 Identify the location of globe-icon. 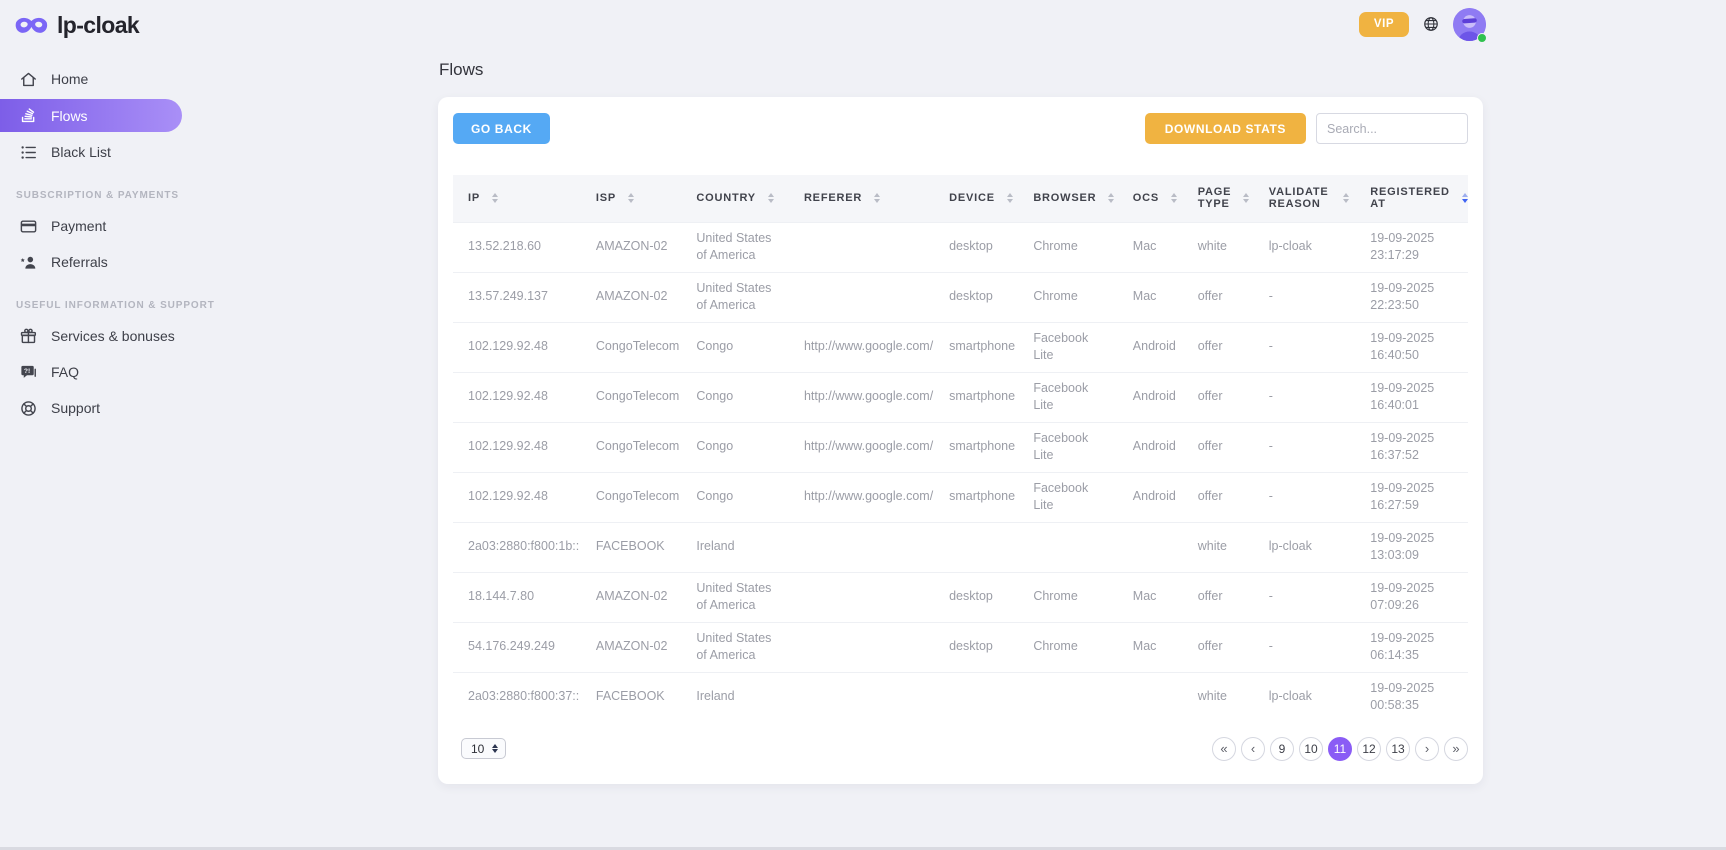
(1431, 24).